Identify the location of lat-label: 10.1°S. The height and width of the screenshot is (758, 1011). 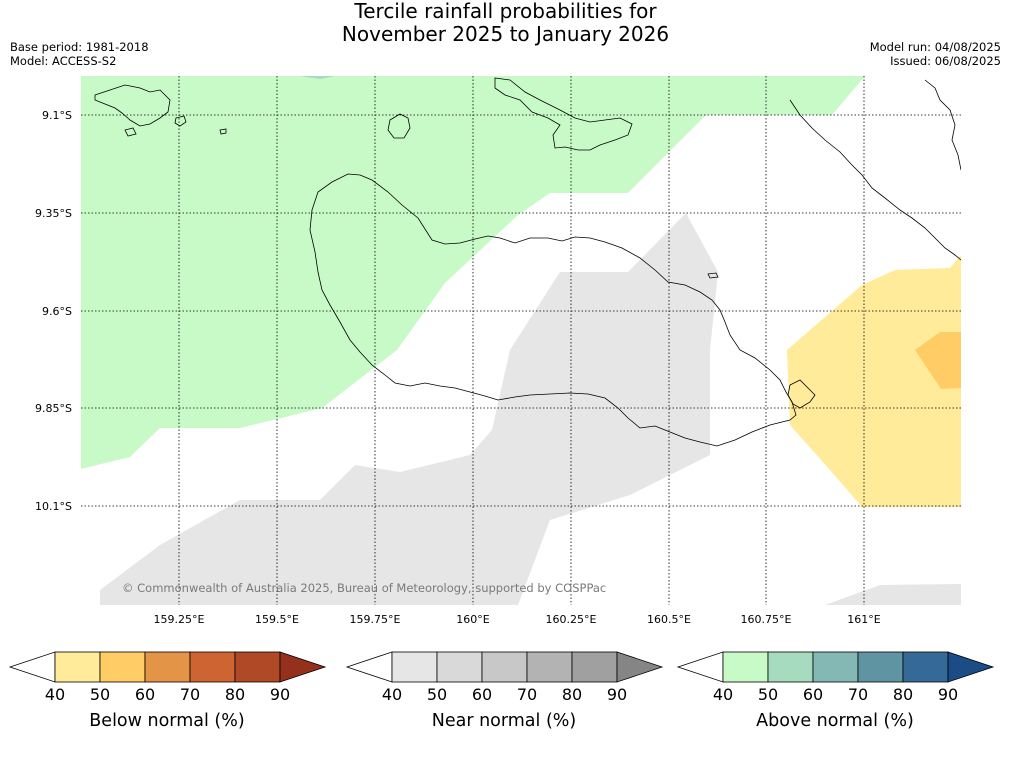
(53, 506).